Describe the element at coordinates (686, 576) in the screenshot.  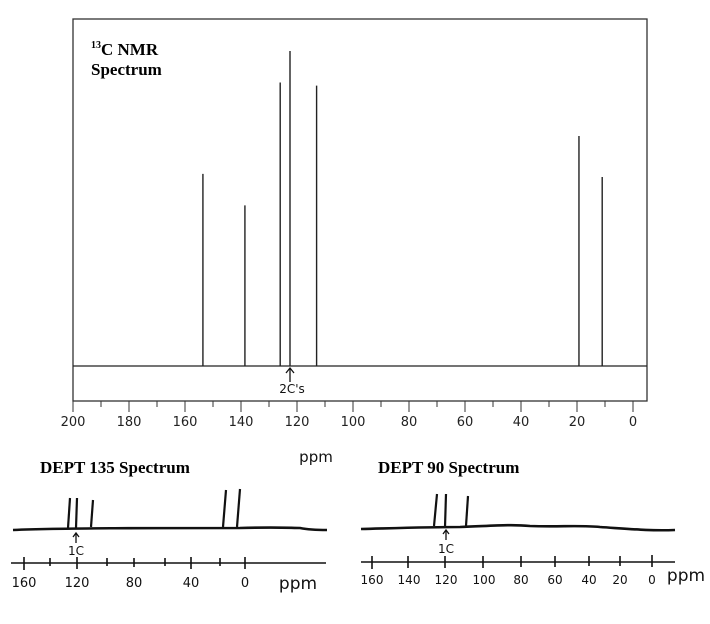
I see `dept90-xlabel: ppm` at that location.